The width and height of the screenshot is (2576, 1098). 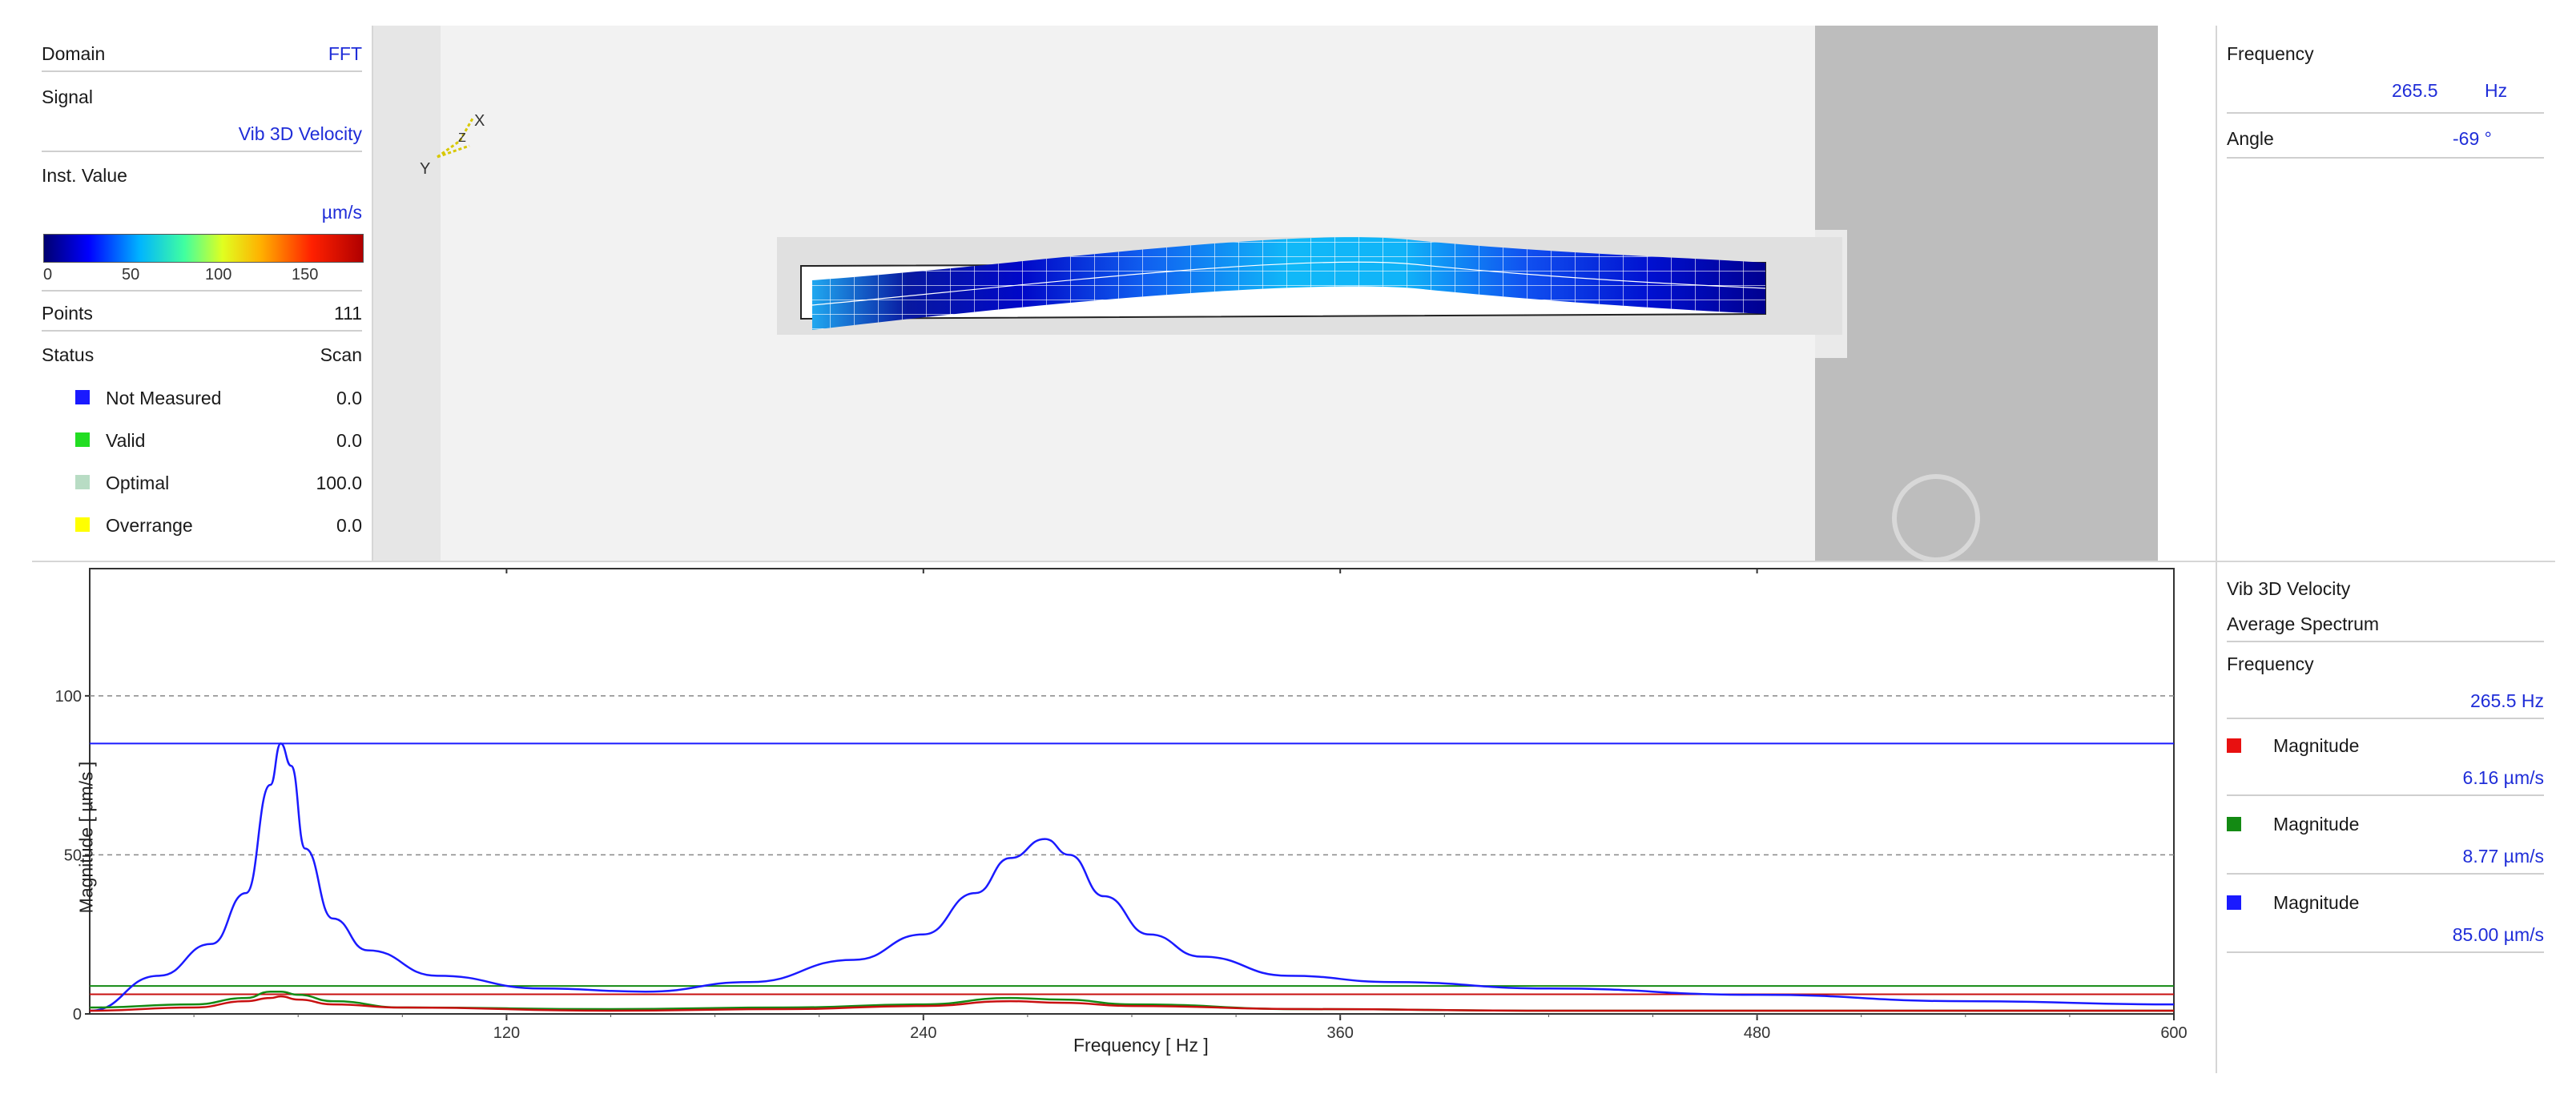 I want to click on green-series-swatch, so click(x=2234, y=824).